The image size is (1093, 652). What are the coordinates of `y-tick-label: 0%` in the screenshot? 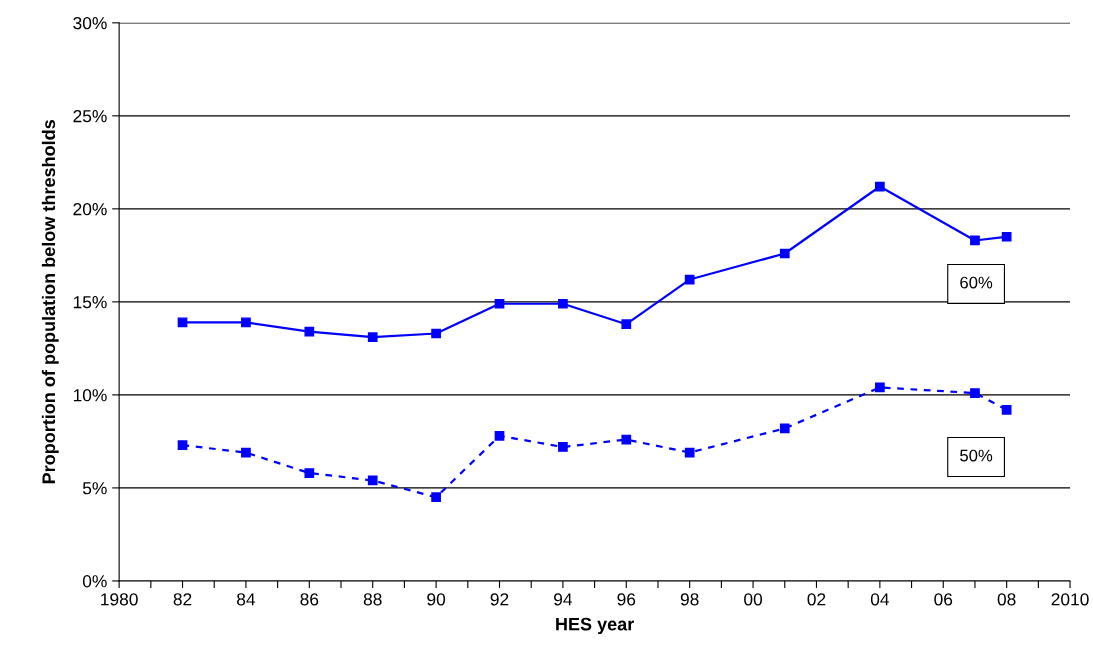 It's located at (94, 581).